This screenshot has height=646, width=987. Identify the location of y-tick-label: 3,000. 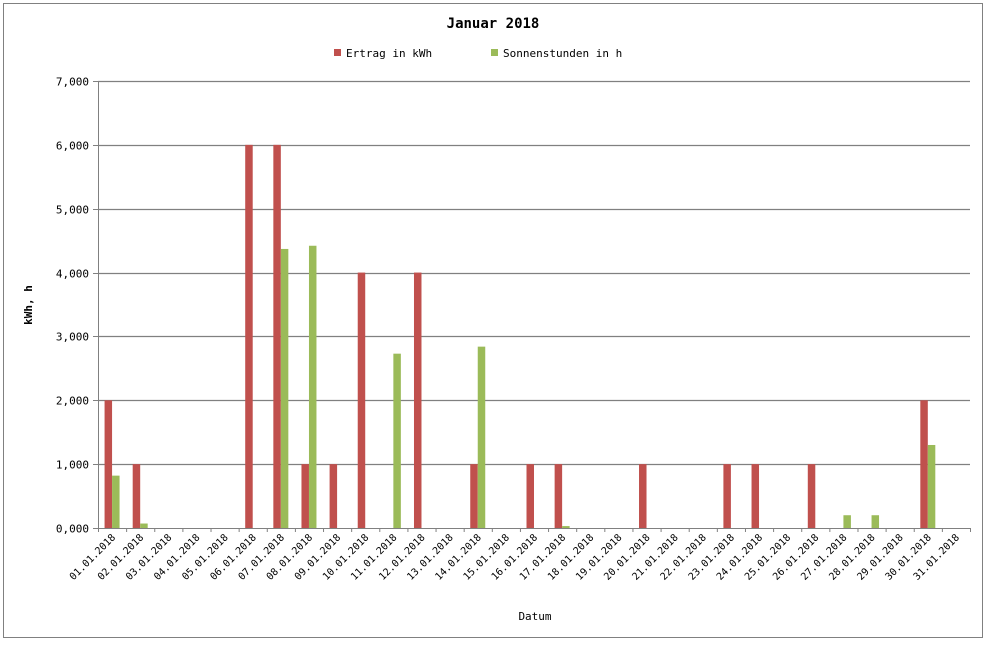
(72, 337).